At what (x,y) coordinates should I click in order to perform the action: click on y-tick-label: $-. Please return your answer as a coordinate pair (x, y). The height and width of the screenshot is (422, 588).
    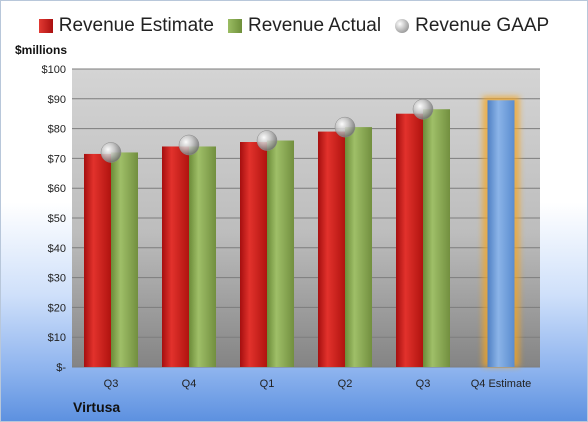
    Looking at the image, I should click on (61, 368).